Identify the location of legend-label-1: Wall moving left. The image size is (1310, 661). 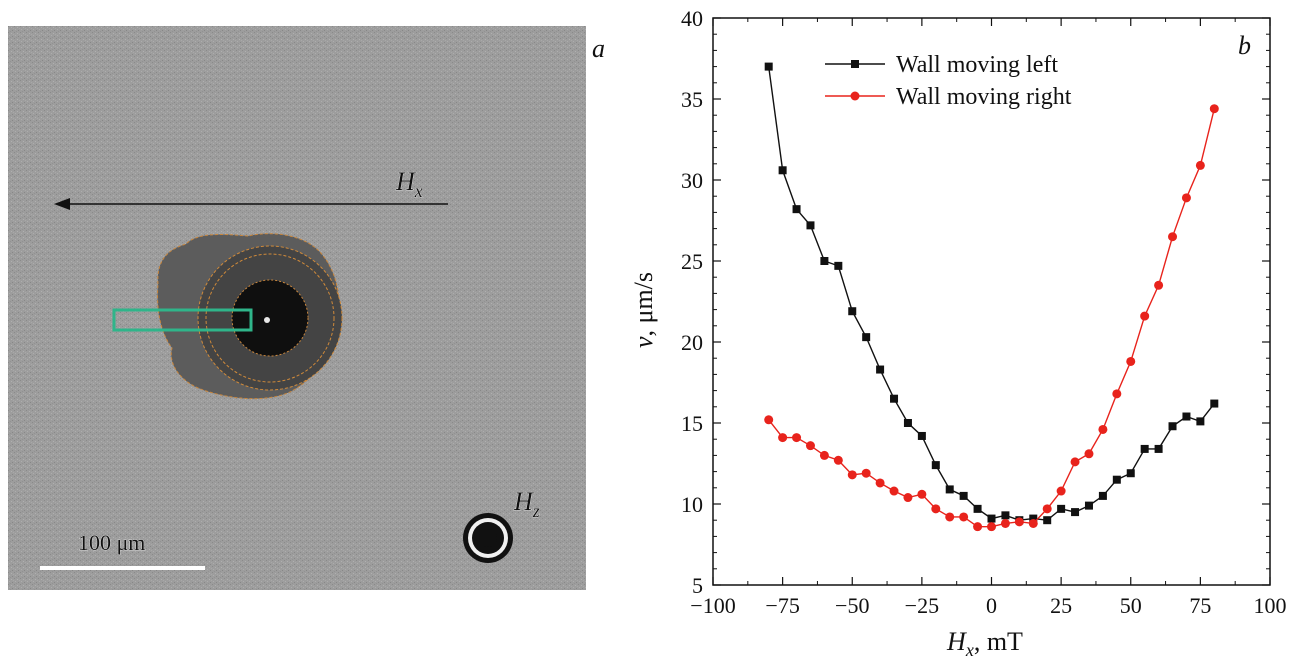
(977, 65).